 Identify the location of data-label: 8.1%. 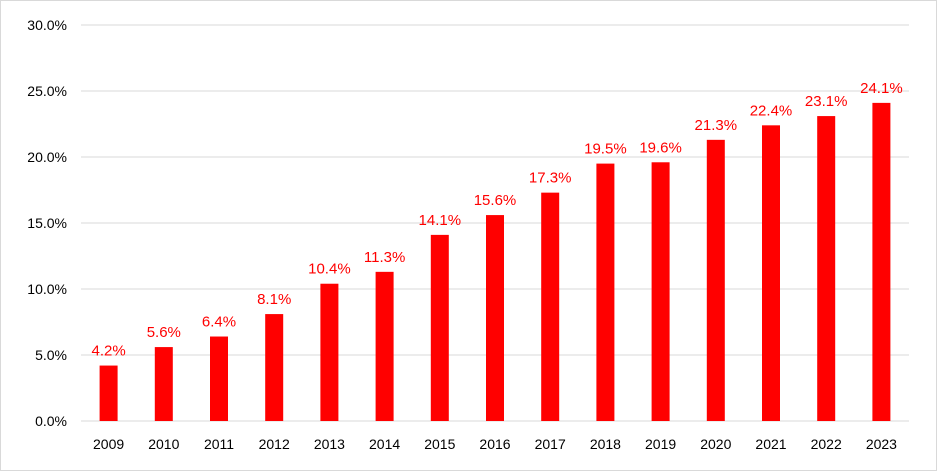
(274, 299).